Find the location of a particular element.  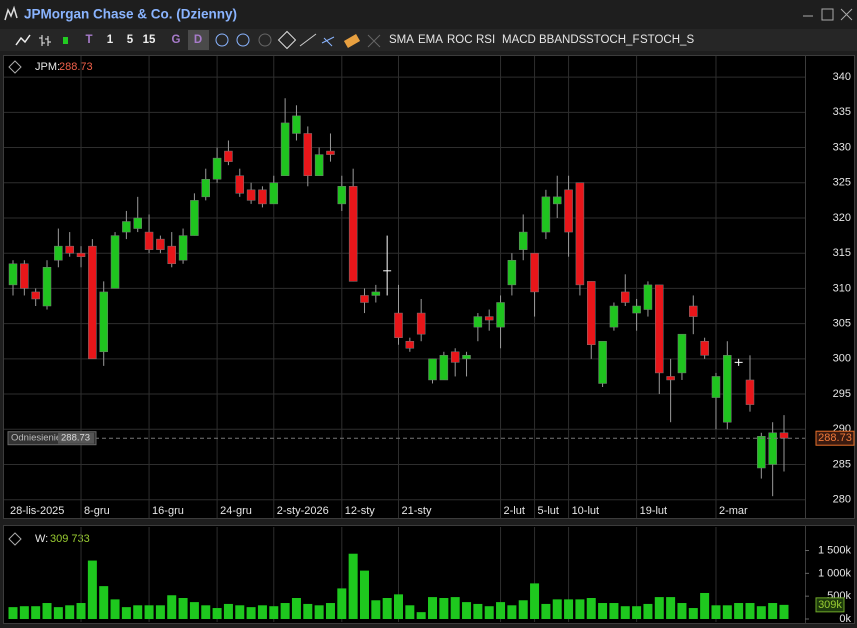

toolbar is located at coordinates (428, 40).